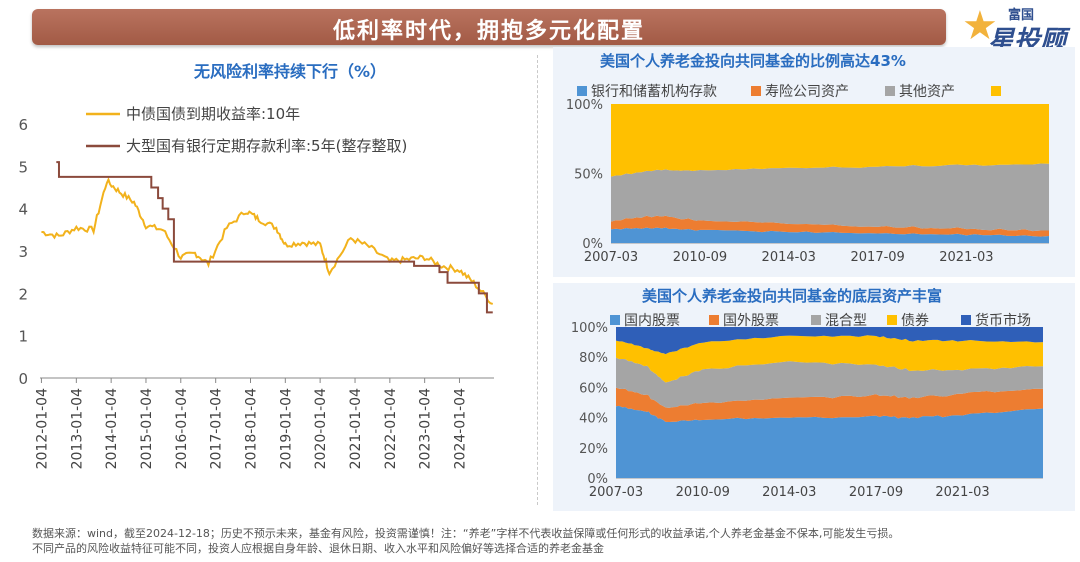 This screenshot has height=562, width=1080. What do you see at coordinates (23, 210) in the screenshot?
I see `y-tick-label: 4` at bounding box center [23, 210].